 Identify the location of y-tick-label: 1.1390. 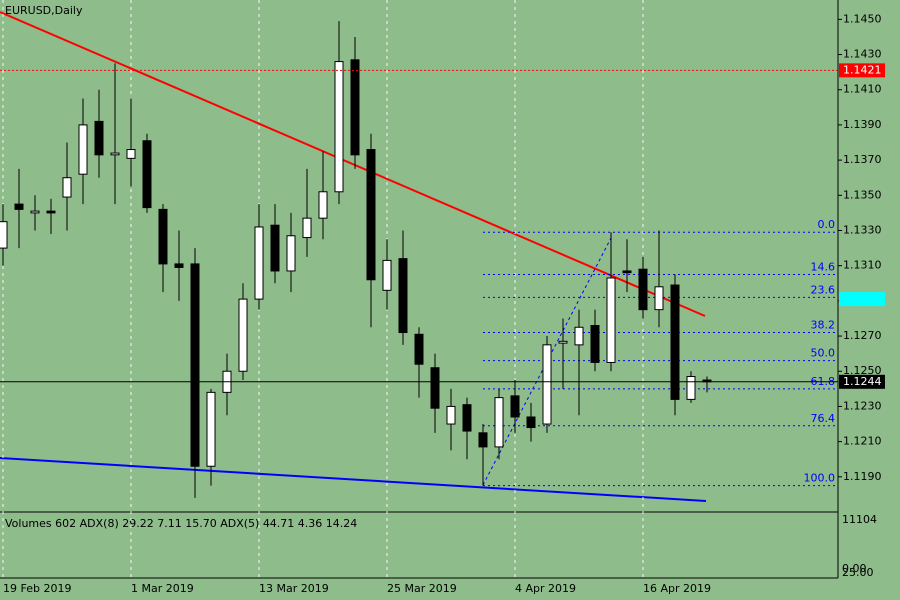
(862, 124).